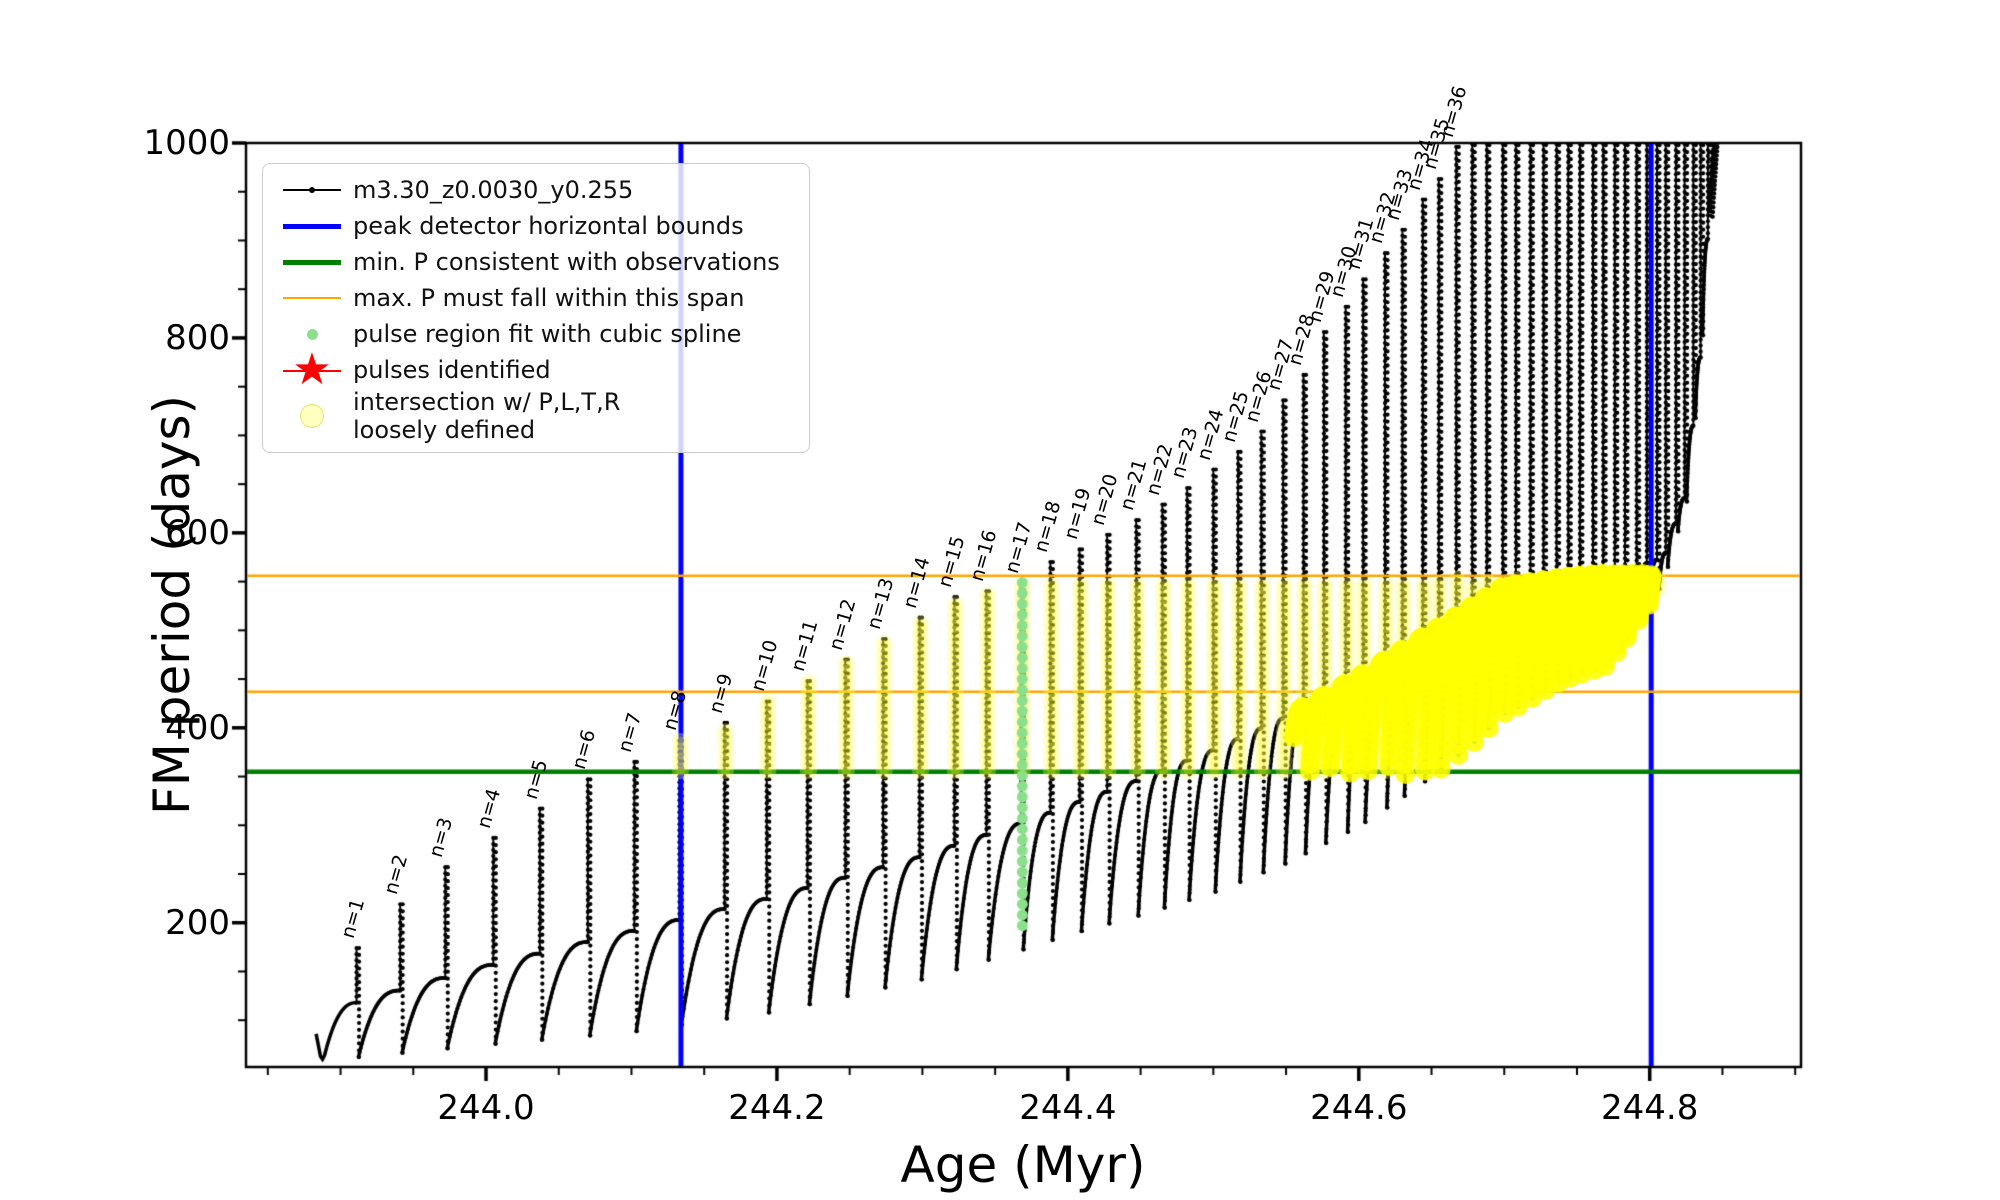 This screenshot has height=1200, width=2000. Describe the element at coordinates (1359, 1108) in the screenshot. I see `x-tick-label: 244.6` at that location.